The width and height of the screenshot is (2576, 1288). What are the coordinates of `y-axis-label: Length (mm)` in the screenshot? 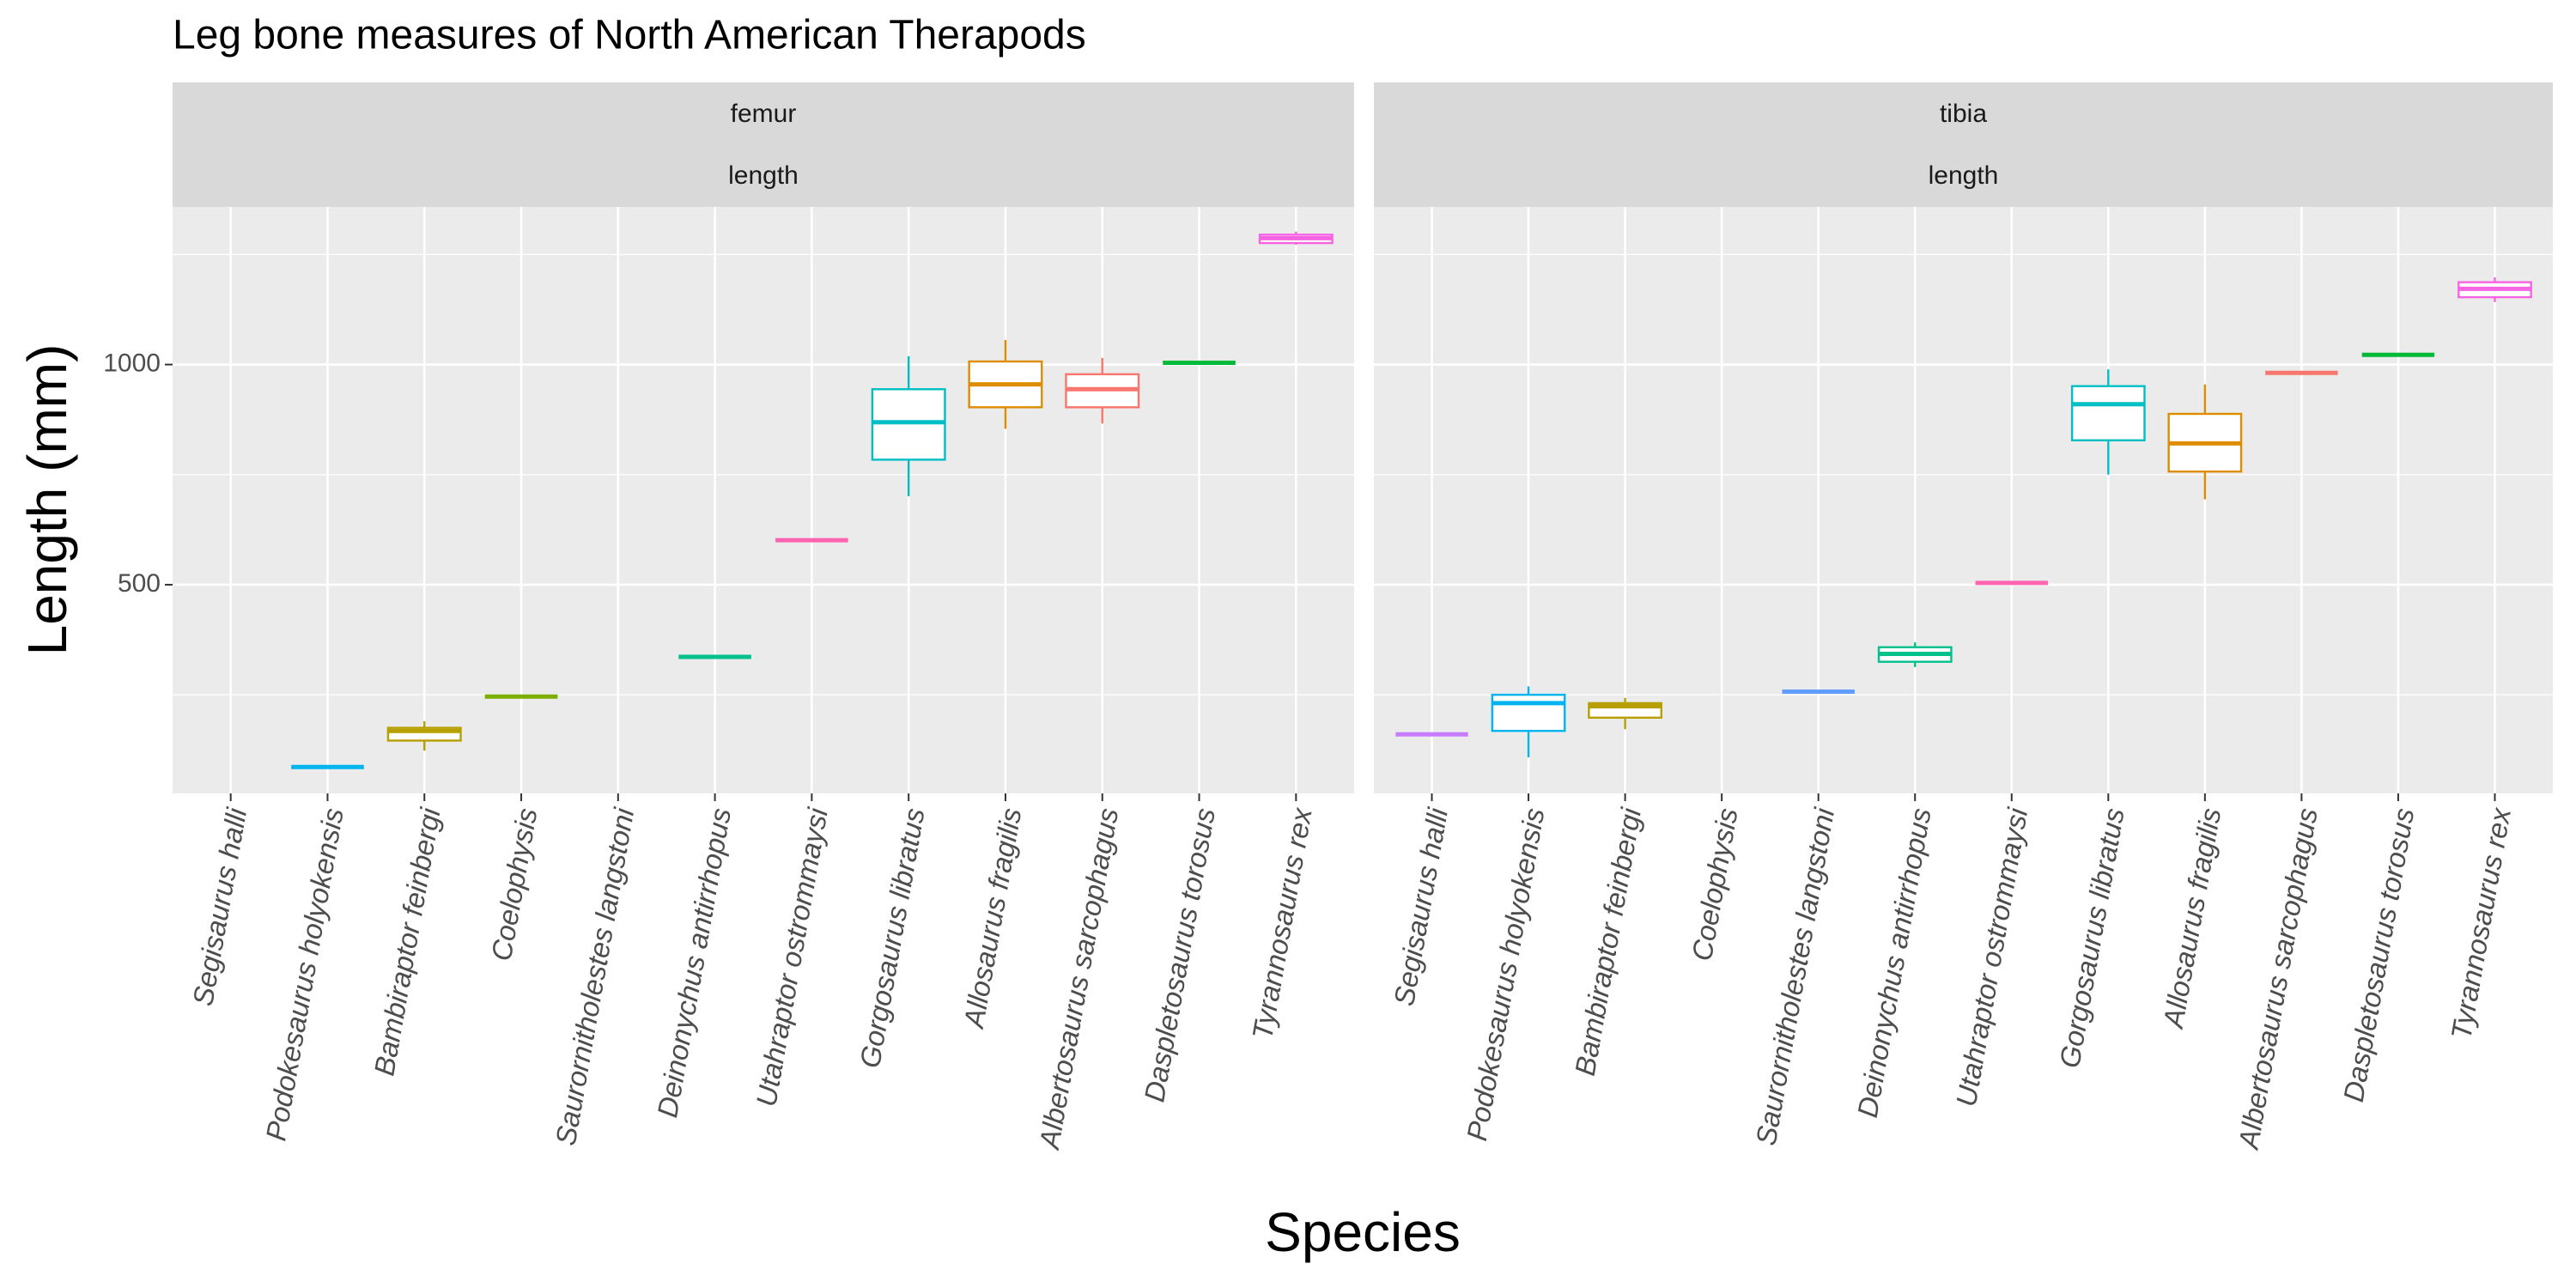 It's located at (47, 500).